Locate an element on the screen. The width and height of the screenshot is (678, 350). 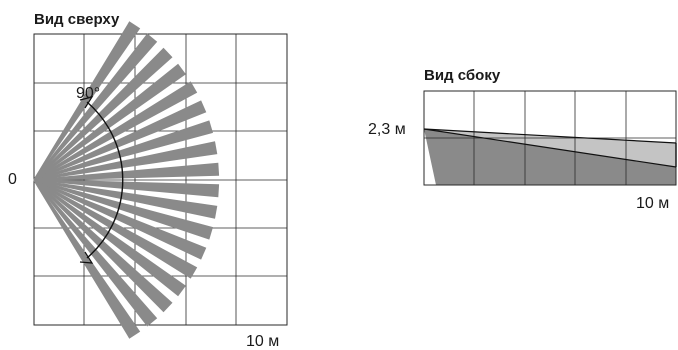
side-zone-dark is located at coordinates (550, 157).